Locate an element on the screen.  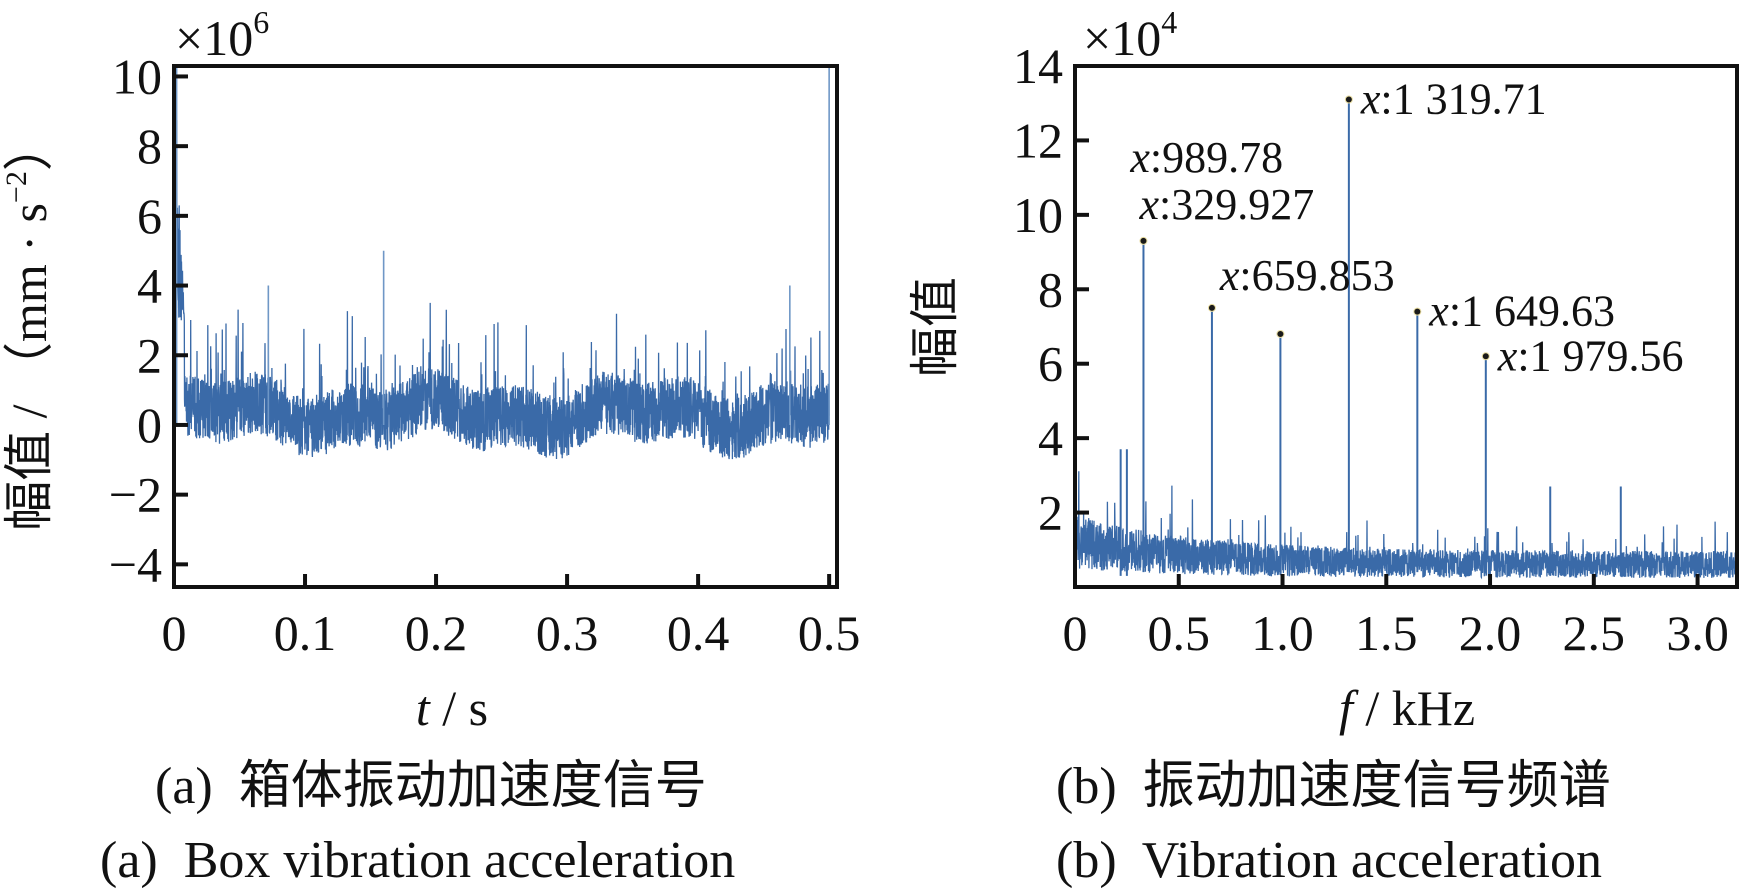
panel-a-multiplier: ×10⁶ is located at coordinates (222, 35).